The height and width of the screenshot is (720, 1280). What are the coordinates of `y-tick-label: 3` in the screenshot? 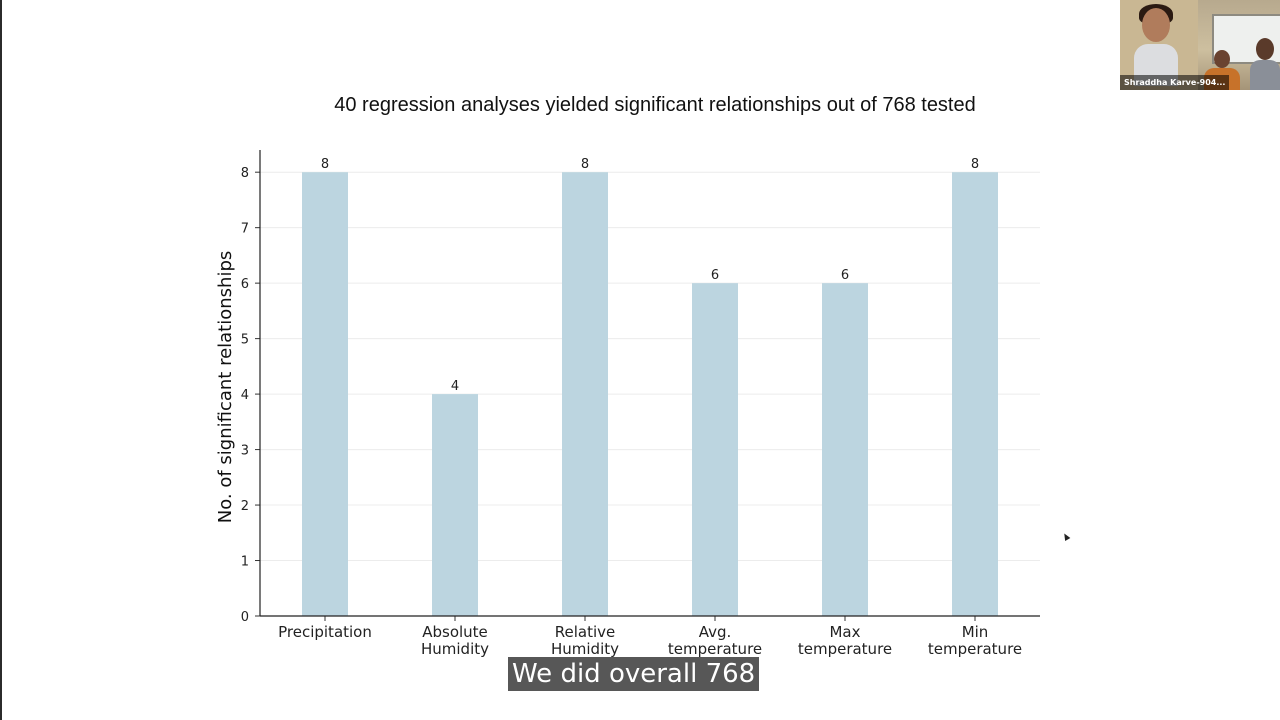 It's located at (245, 451).